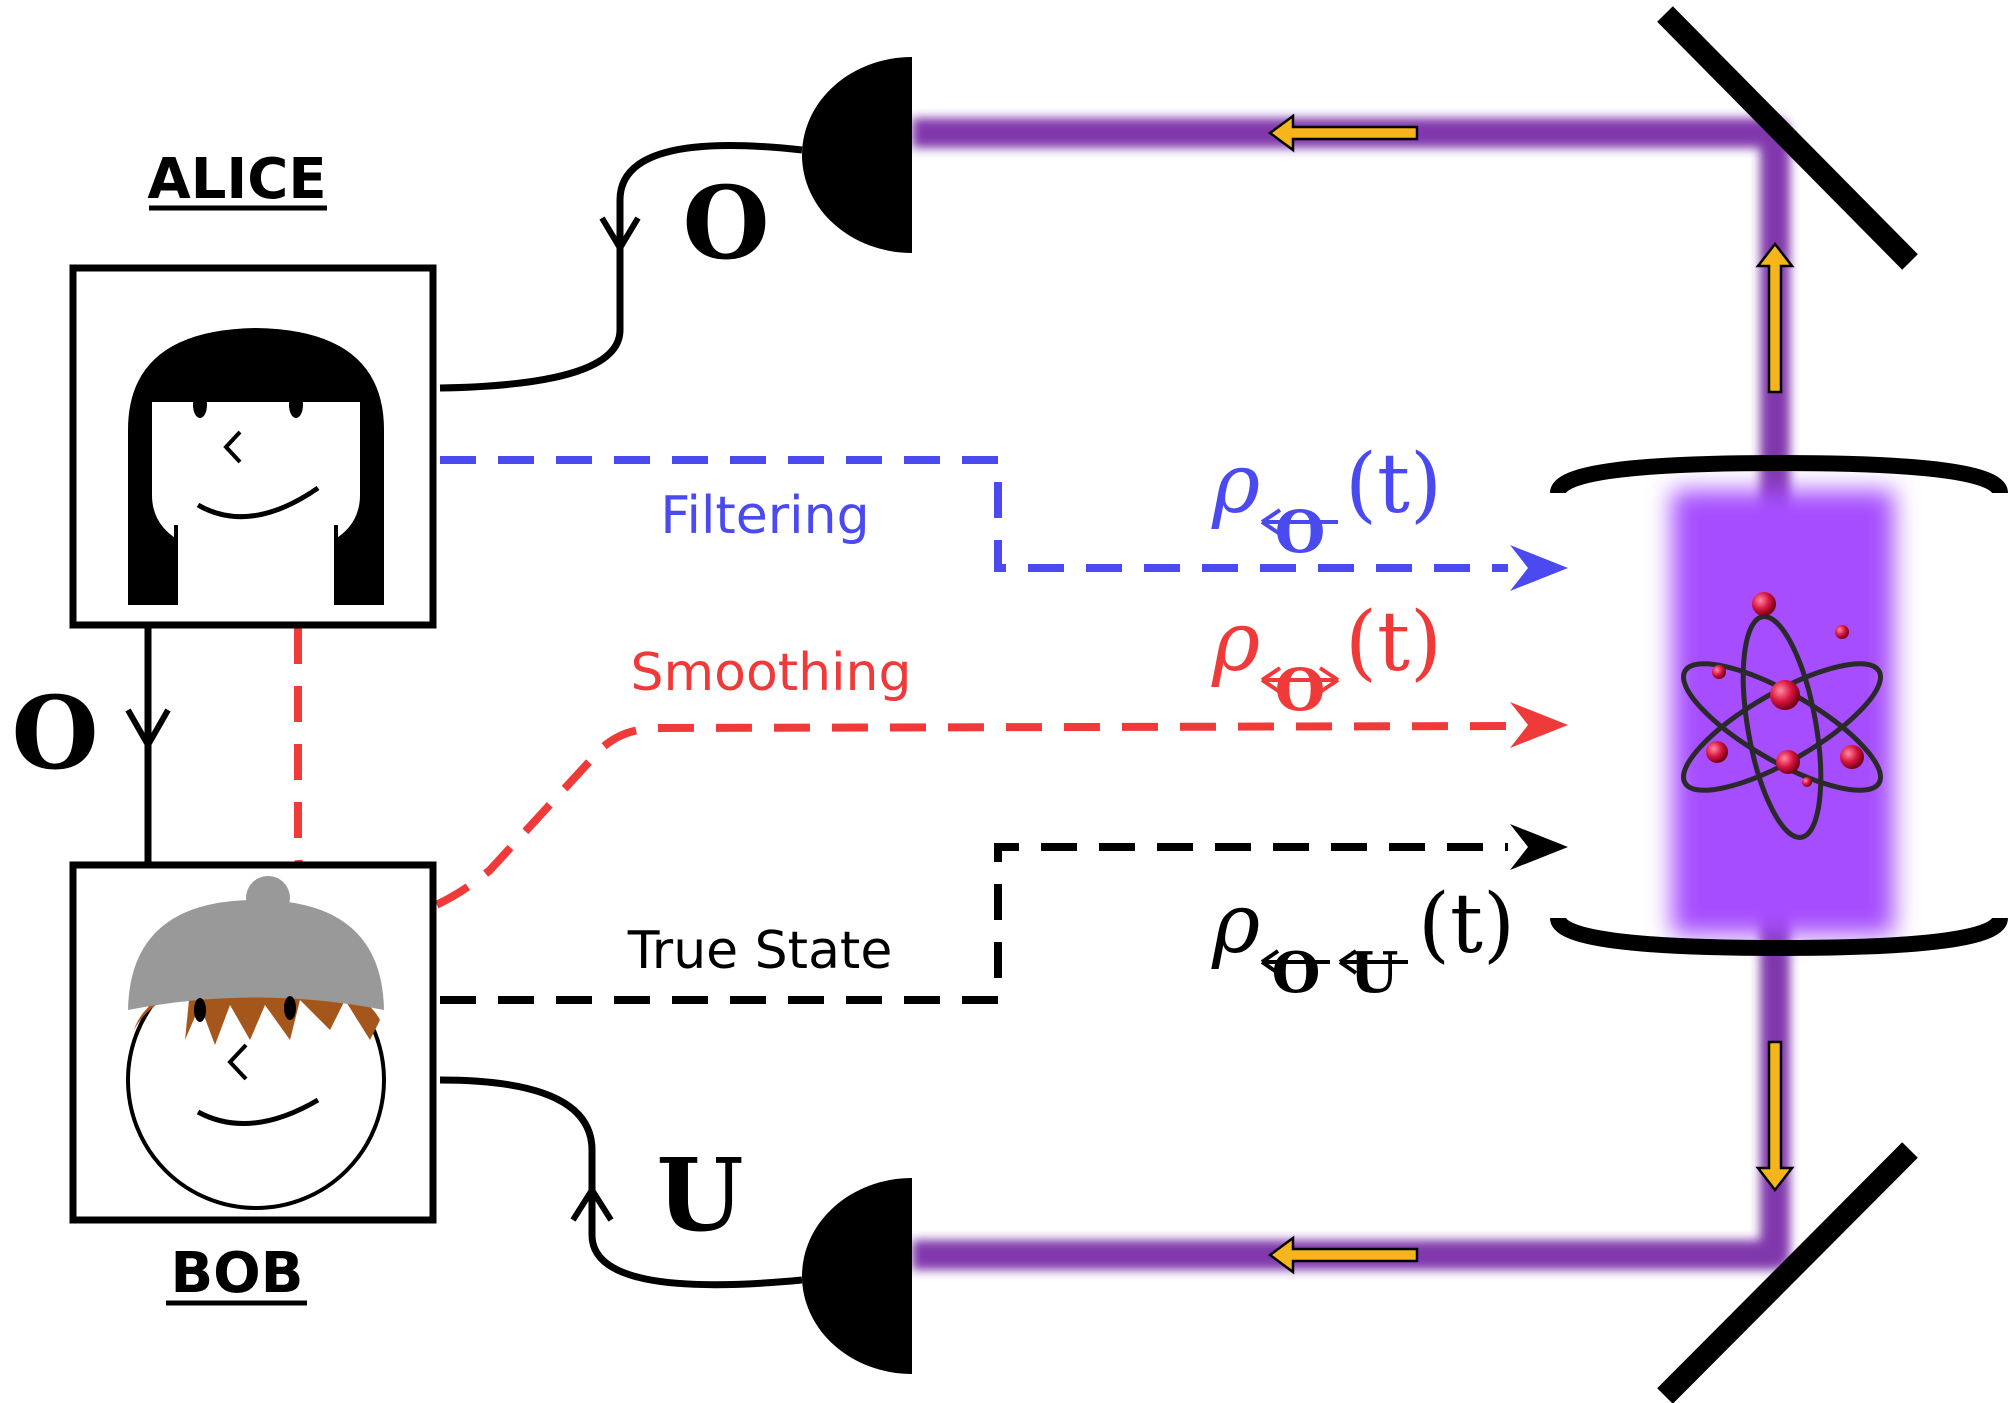 The height and width of the screenshot is (1403, 2016). I want to click on top-detector, so click(857, 155).